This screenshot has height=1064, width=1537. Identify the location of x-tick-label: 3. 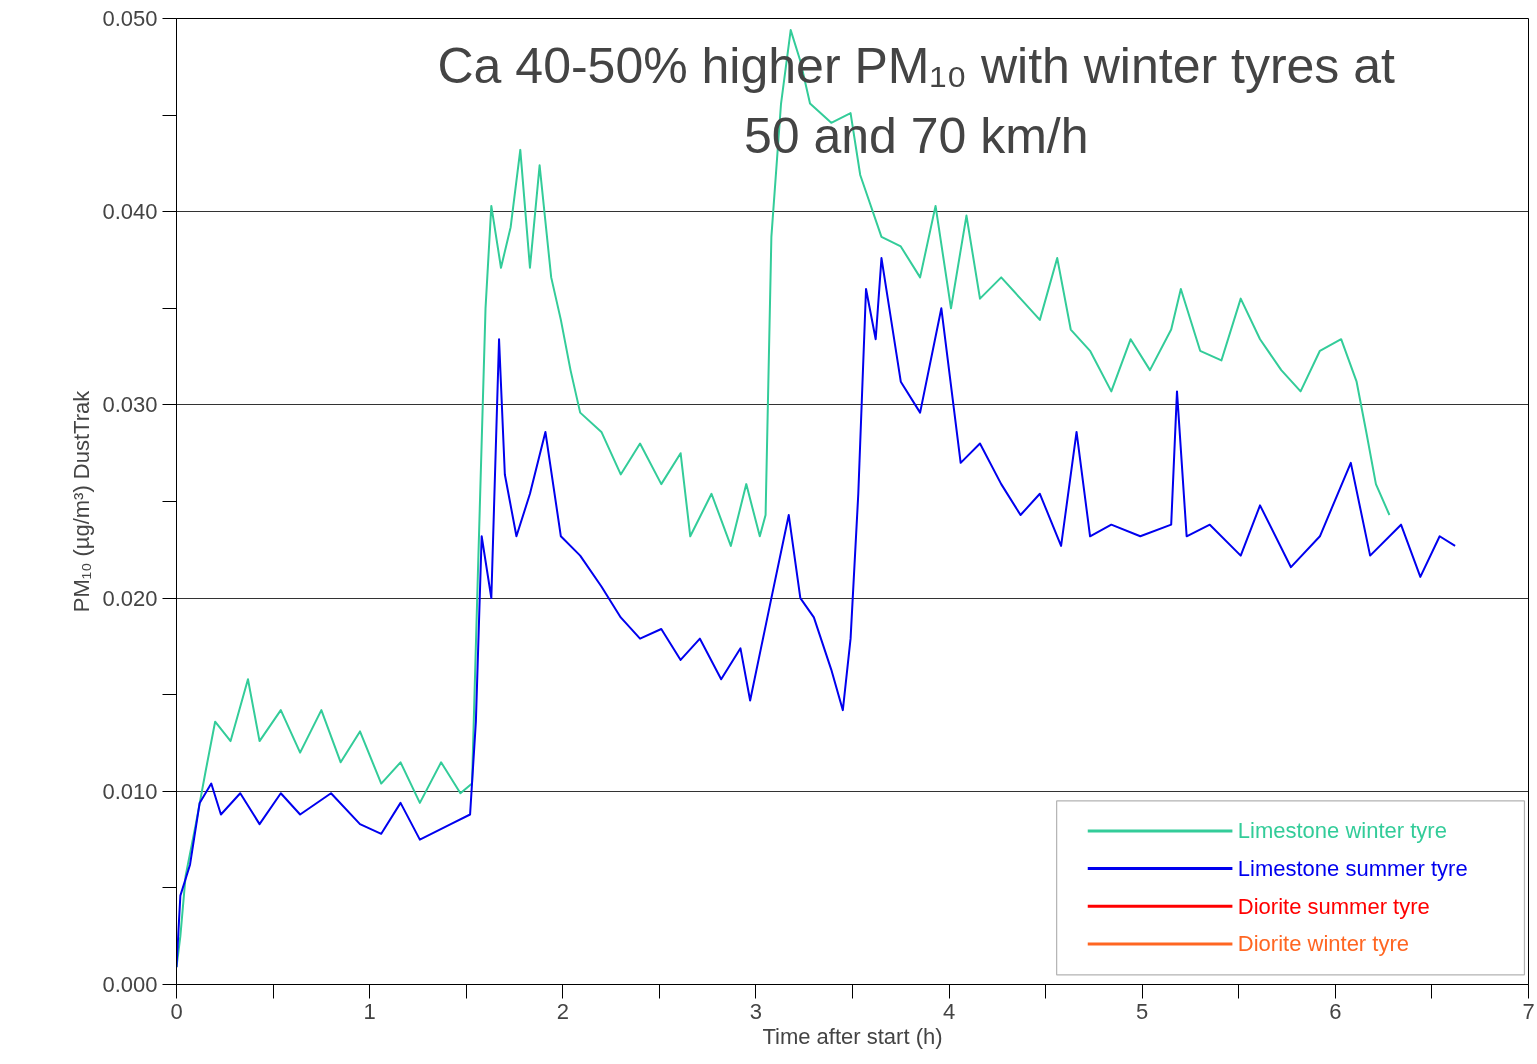
(756, 1011).